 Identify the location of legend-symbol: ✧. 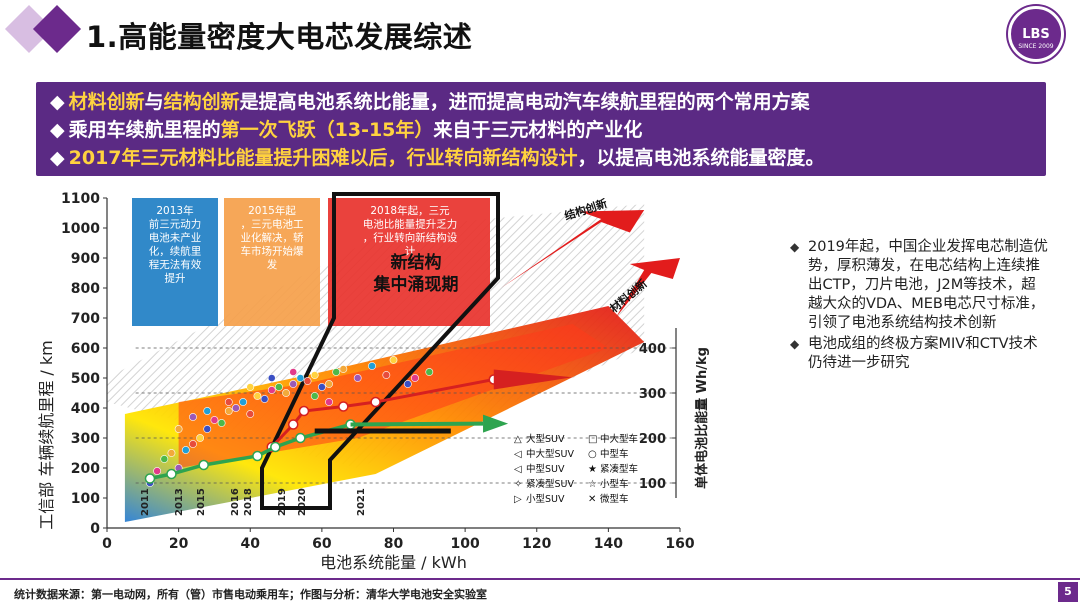
(518, 484).